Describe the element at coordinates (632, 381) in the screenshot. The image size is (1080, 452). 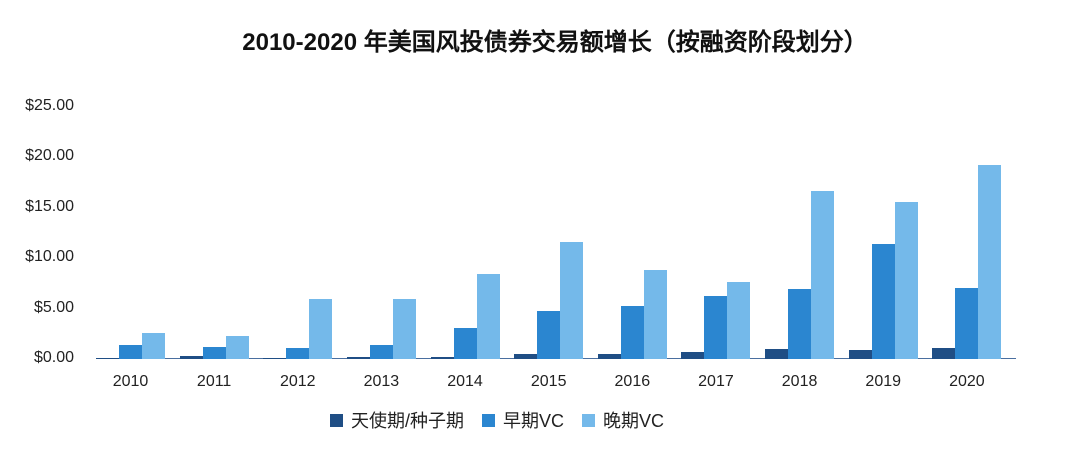
I see `x-tick-label: 2016` at that location.